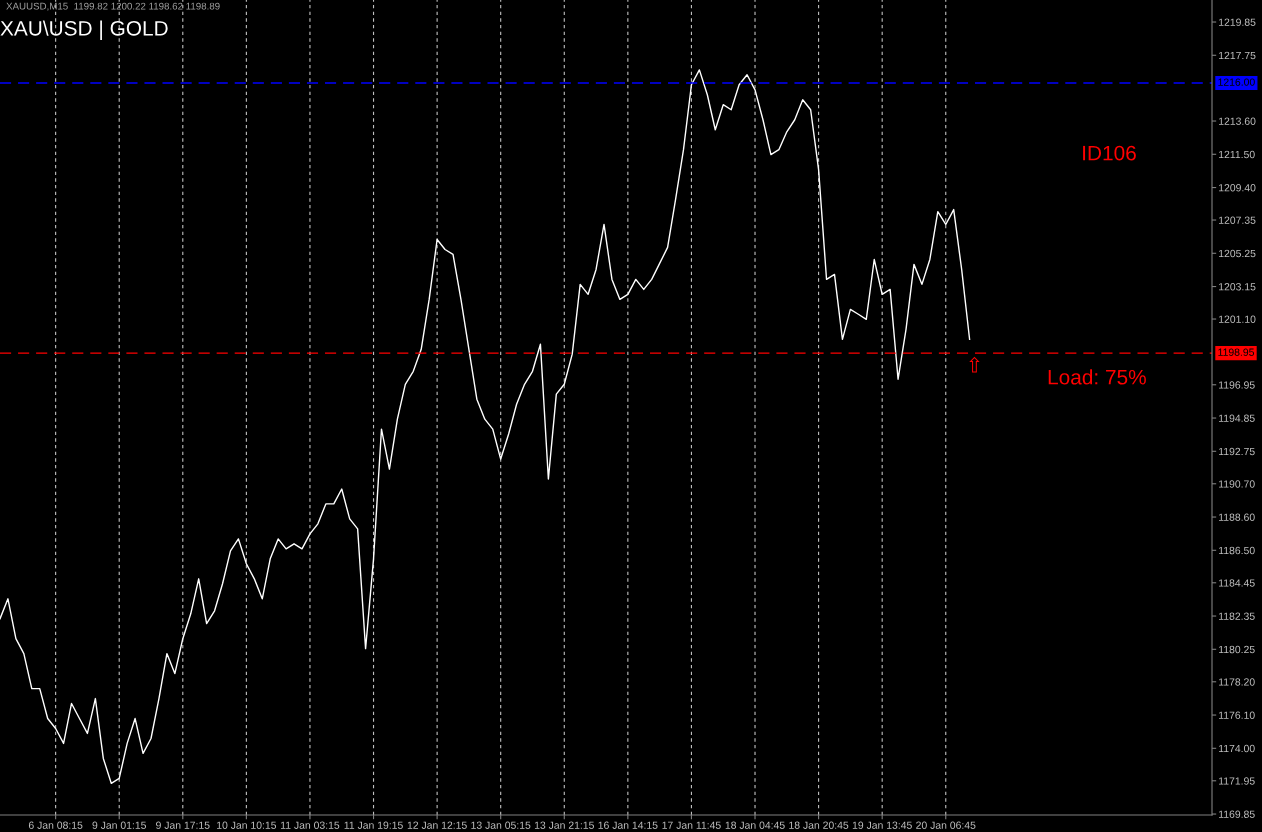 This screenshot has width=1262, height=832. What do you see at coordinates (119, 825) in the screenshot?
I see `x-tick-label: 9 Jan 01:15` at bounding box center [119, 825].